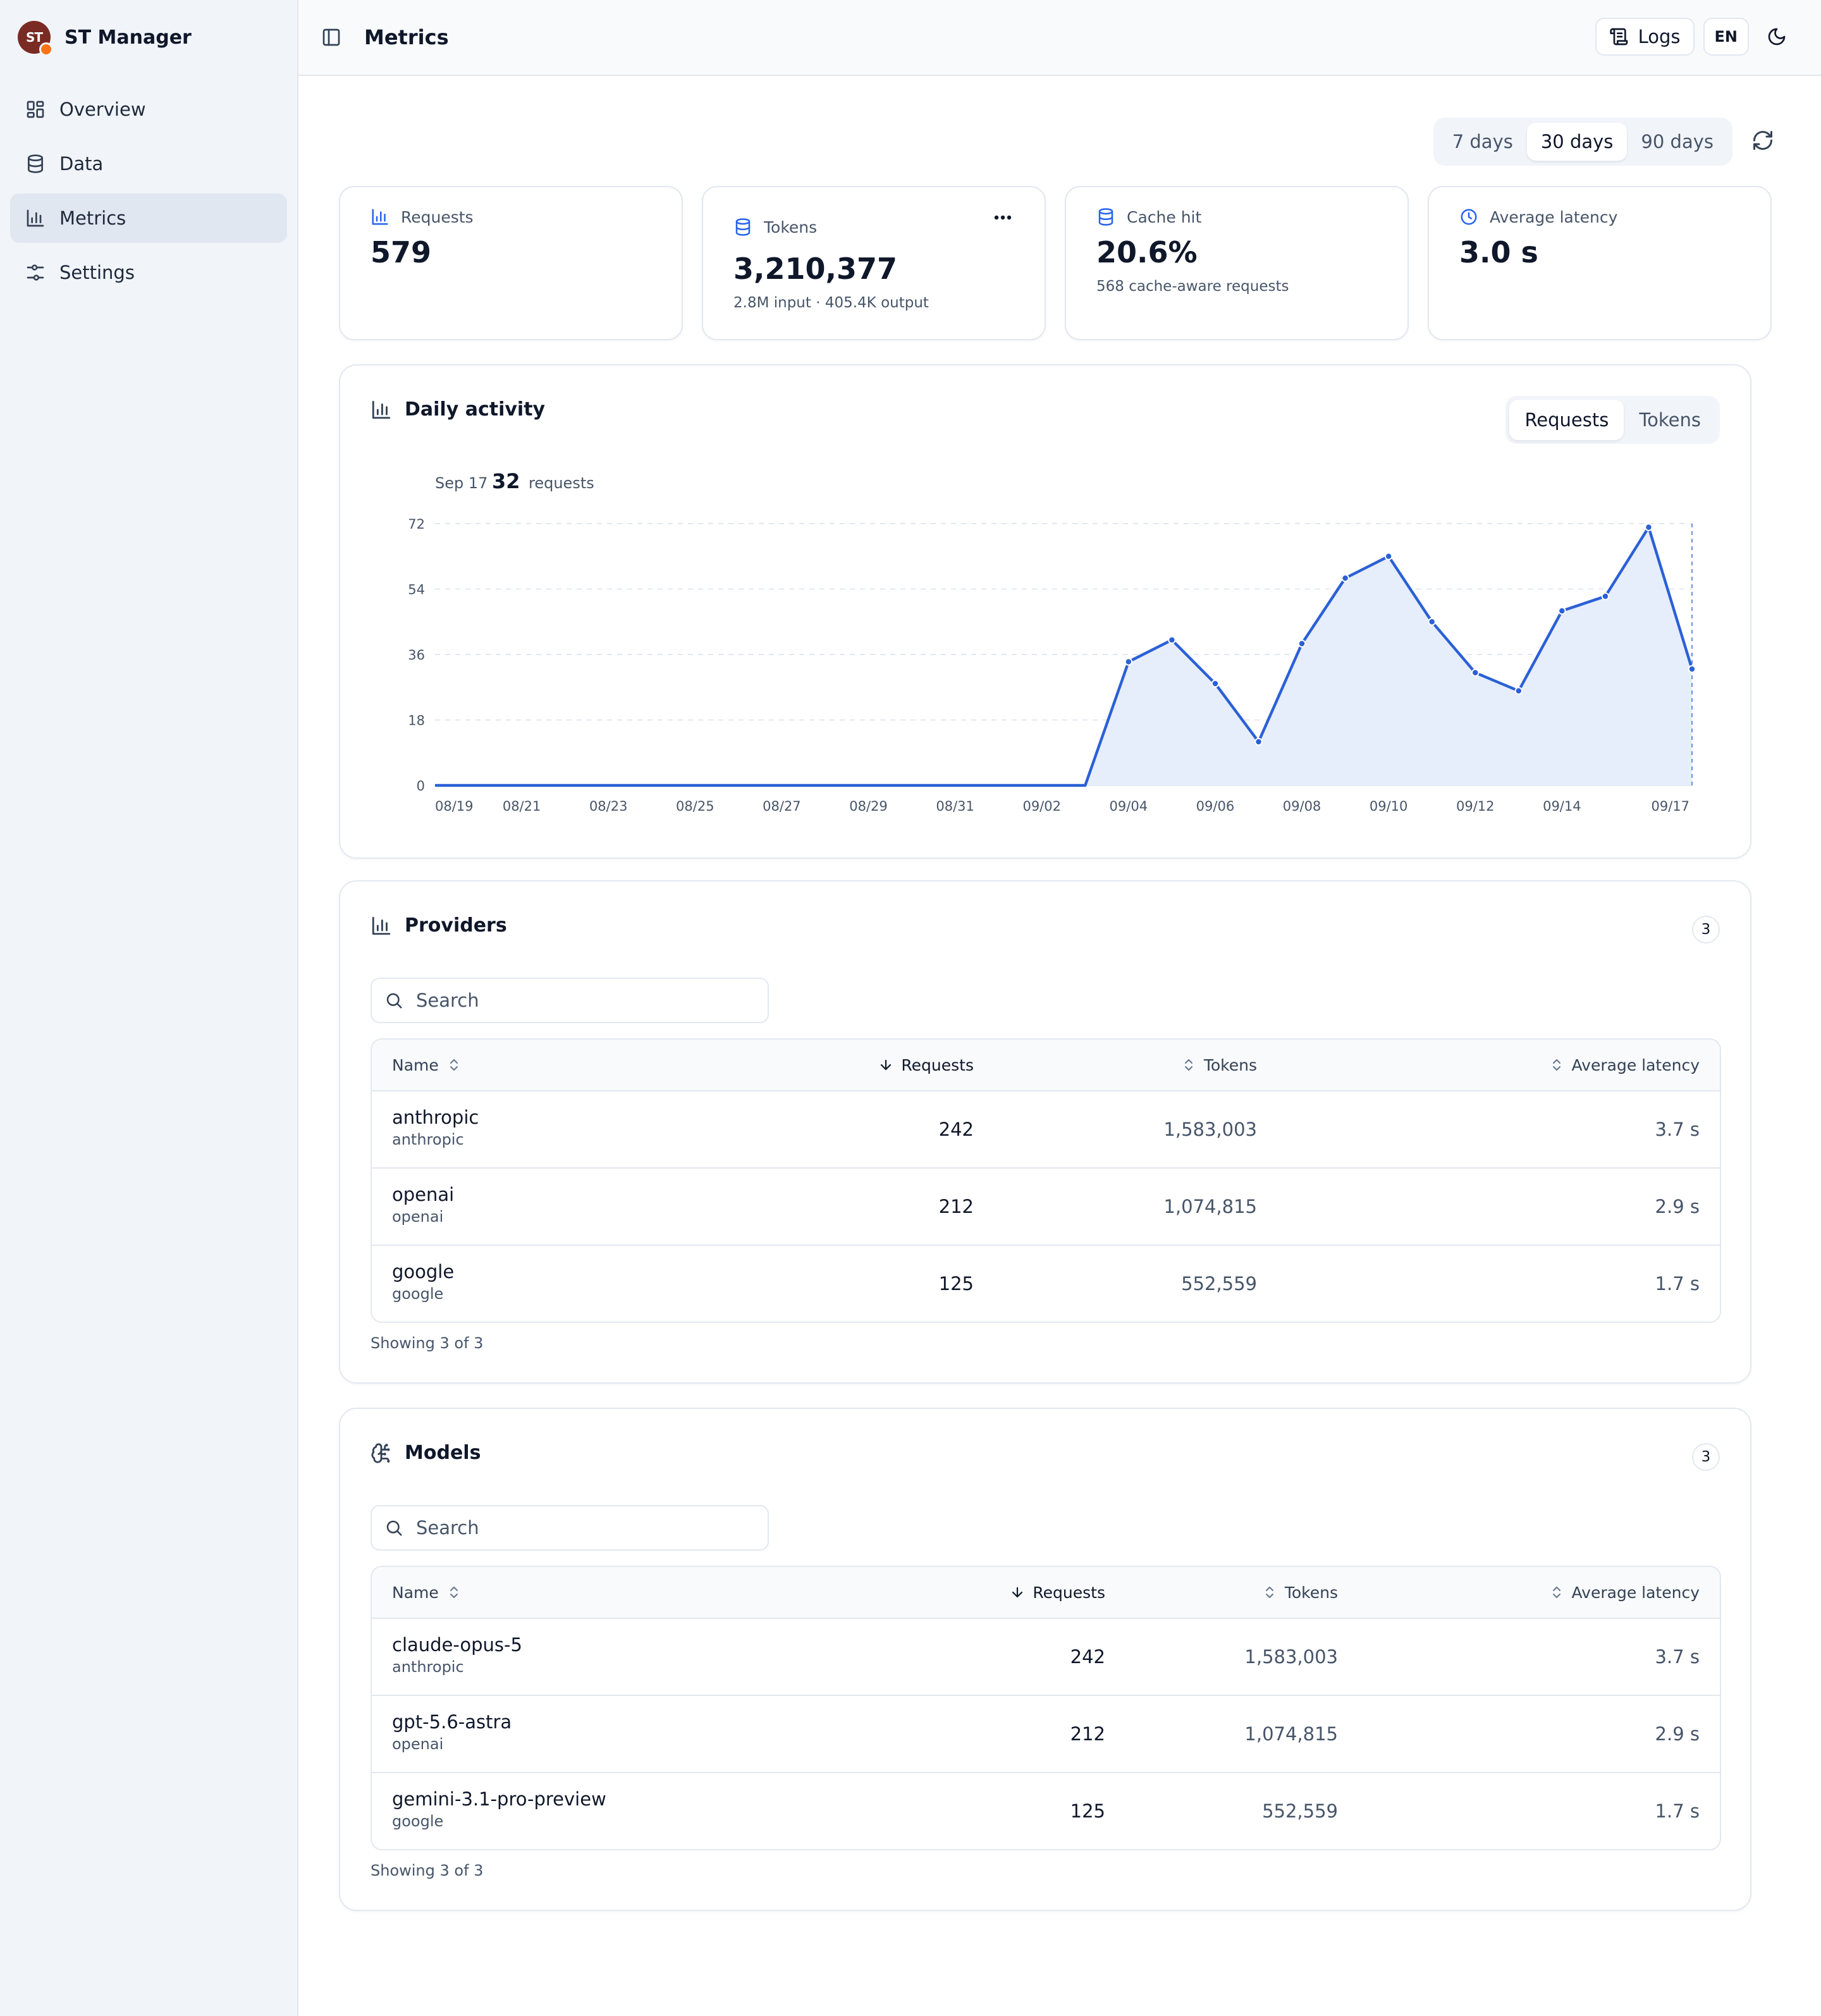 The image size is (1821, 2016). Describe the element at coordinates (35, 218) in the screenshot. I see `bar-chart-icon` at that location.